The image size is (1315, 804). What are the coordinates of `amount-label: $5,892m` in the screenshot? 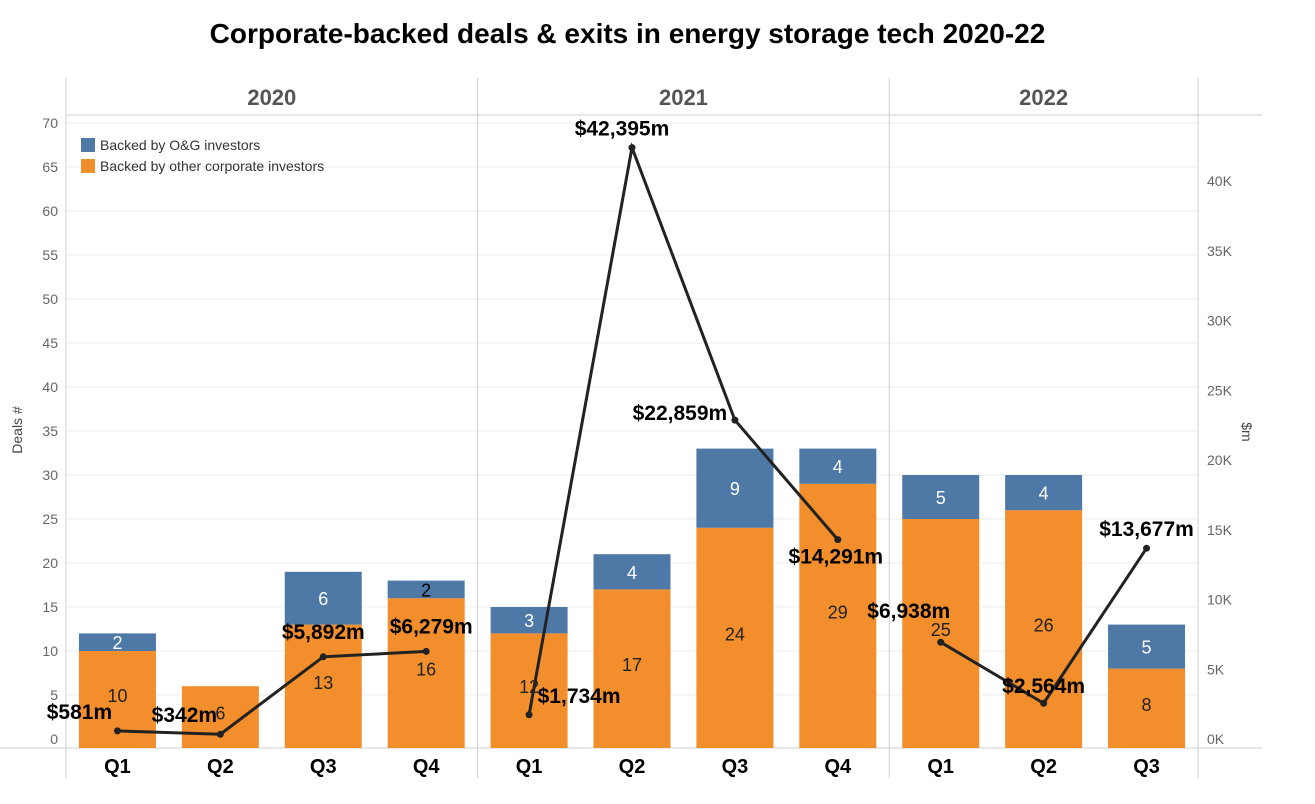 It's located at (323, 632).